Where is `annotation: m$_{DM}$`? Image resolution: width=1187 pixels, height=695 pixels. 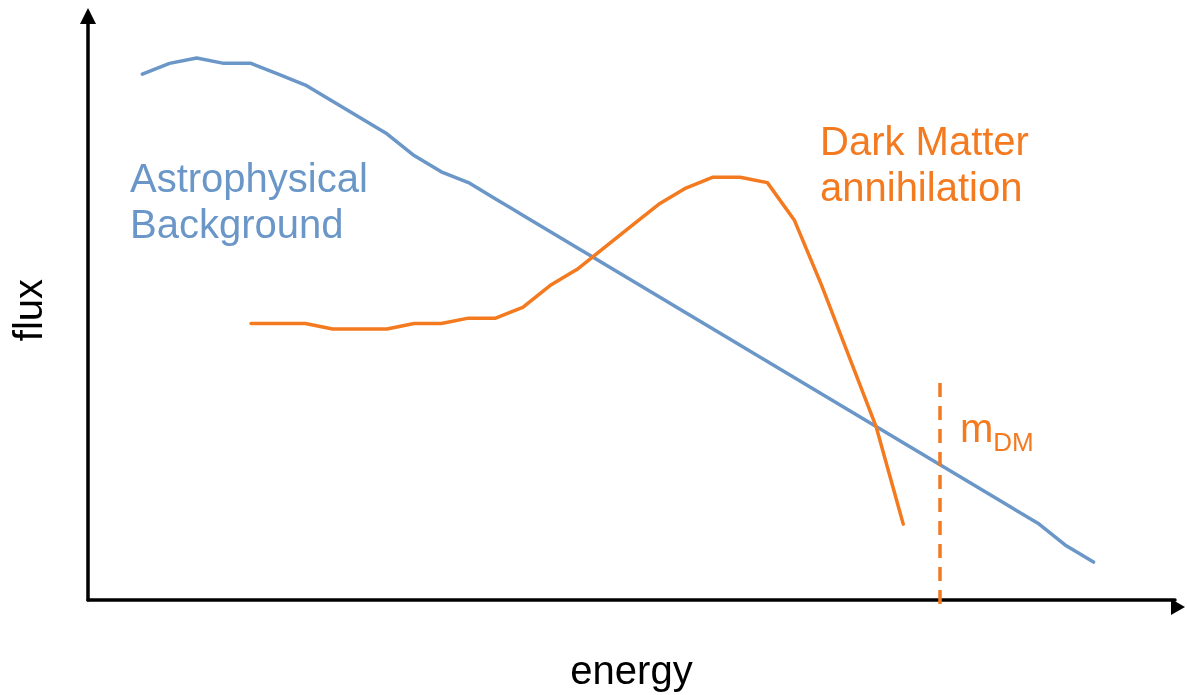 annotation: m$_{DM}$ is located at coordinates (997, 431).